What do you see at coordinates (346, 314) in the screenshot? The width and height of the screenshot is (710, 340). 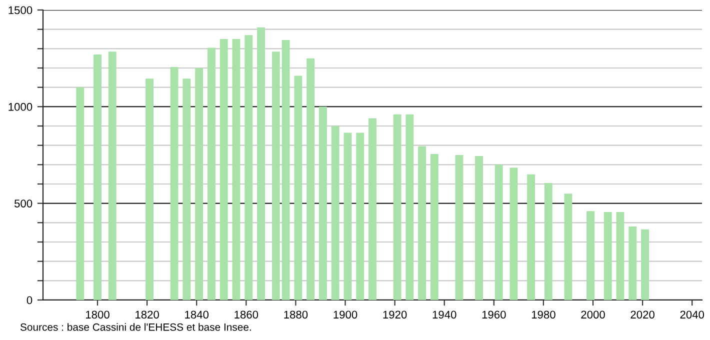 I see `x-tick-label: 1900` at bounding box center [346, 314].